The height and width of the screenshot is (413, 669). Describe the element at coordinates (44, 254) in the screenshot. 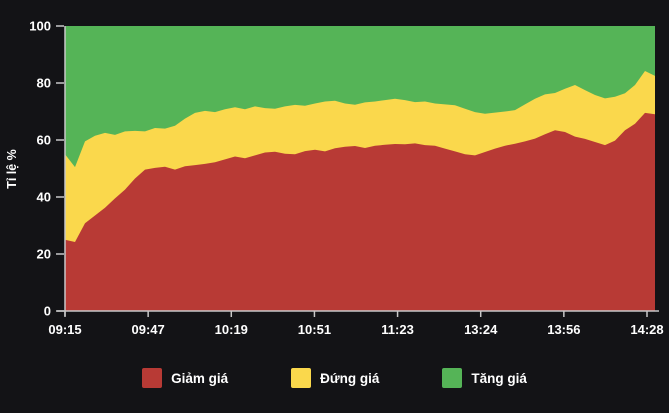

I see `y-tick-label: 20` at that location.